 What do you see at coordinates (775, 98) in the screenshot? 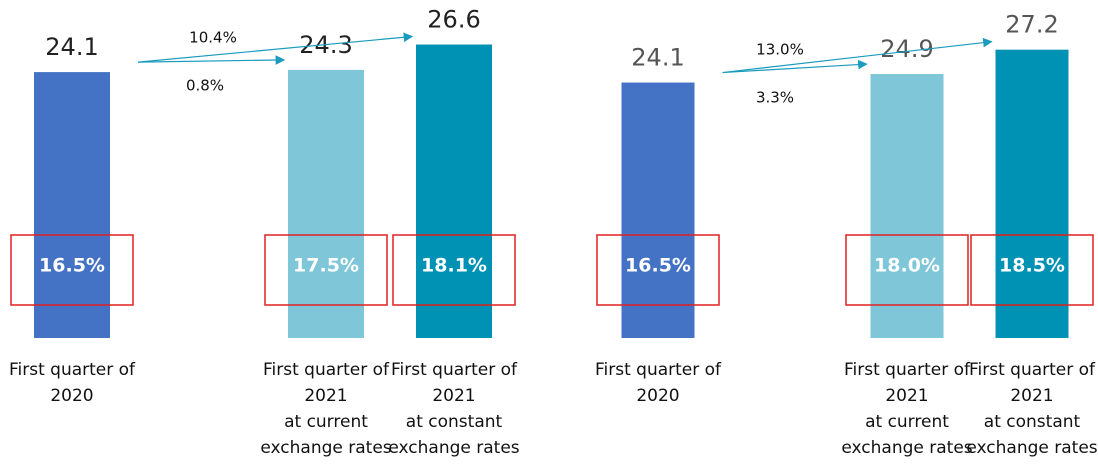
I see `growth-label: 3.3%` at bounding box center [775, 98].